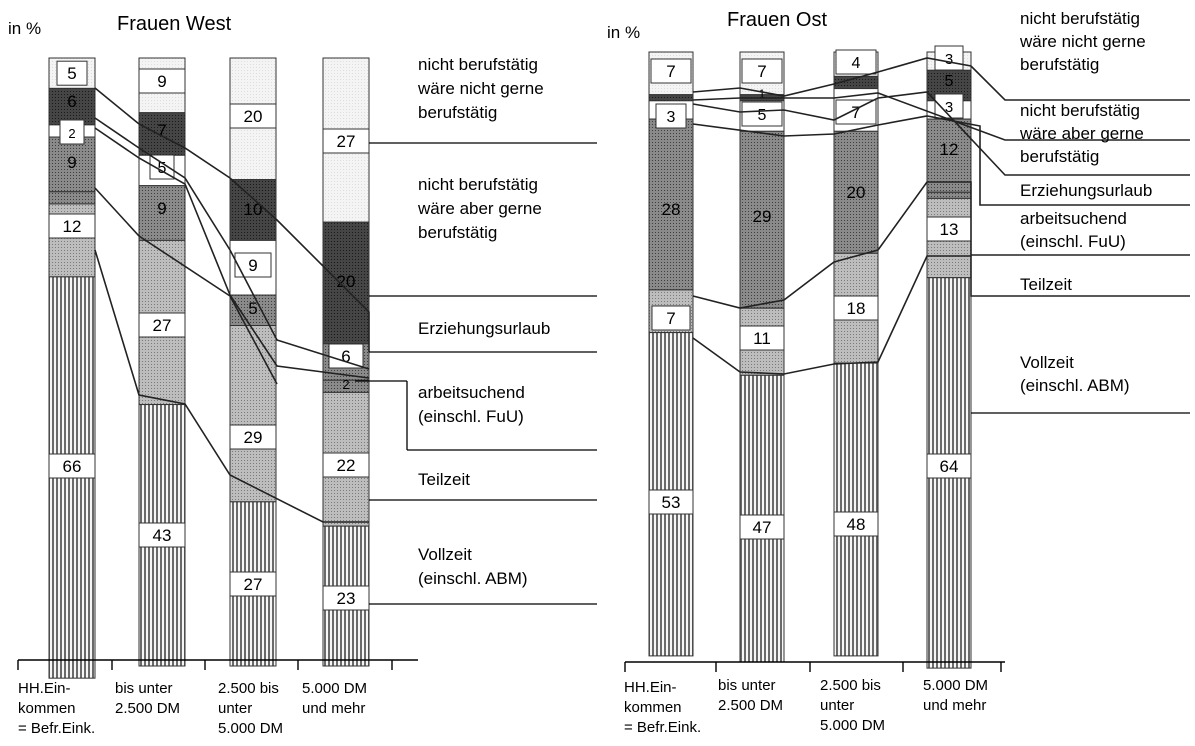  Describe the element at coordinates (856, 192) in the screenshot. I see `east-bar-3-value-arbeitsuchend: 20` at that location.